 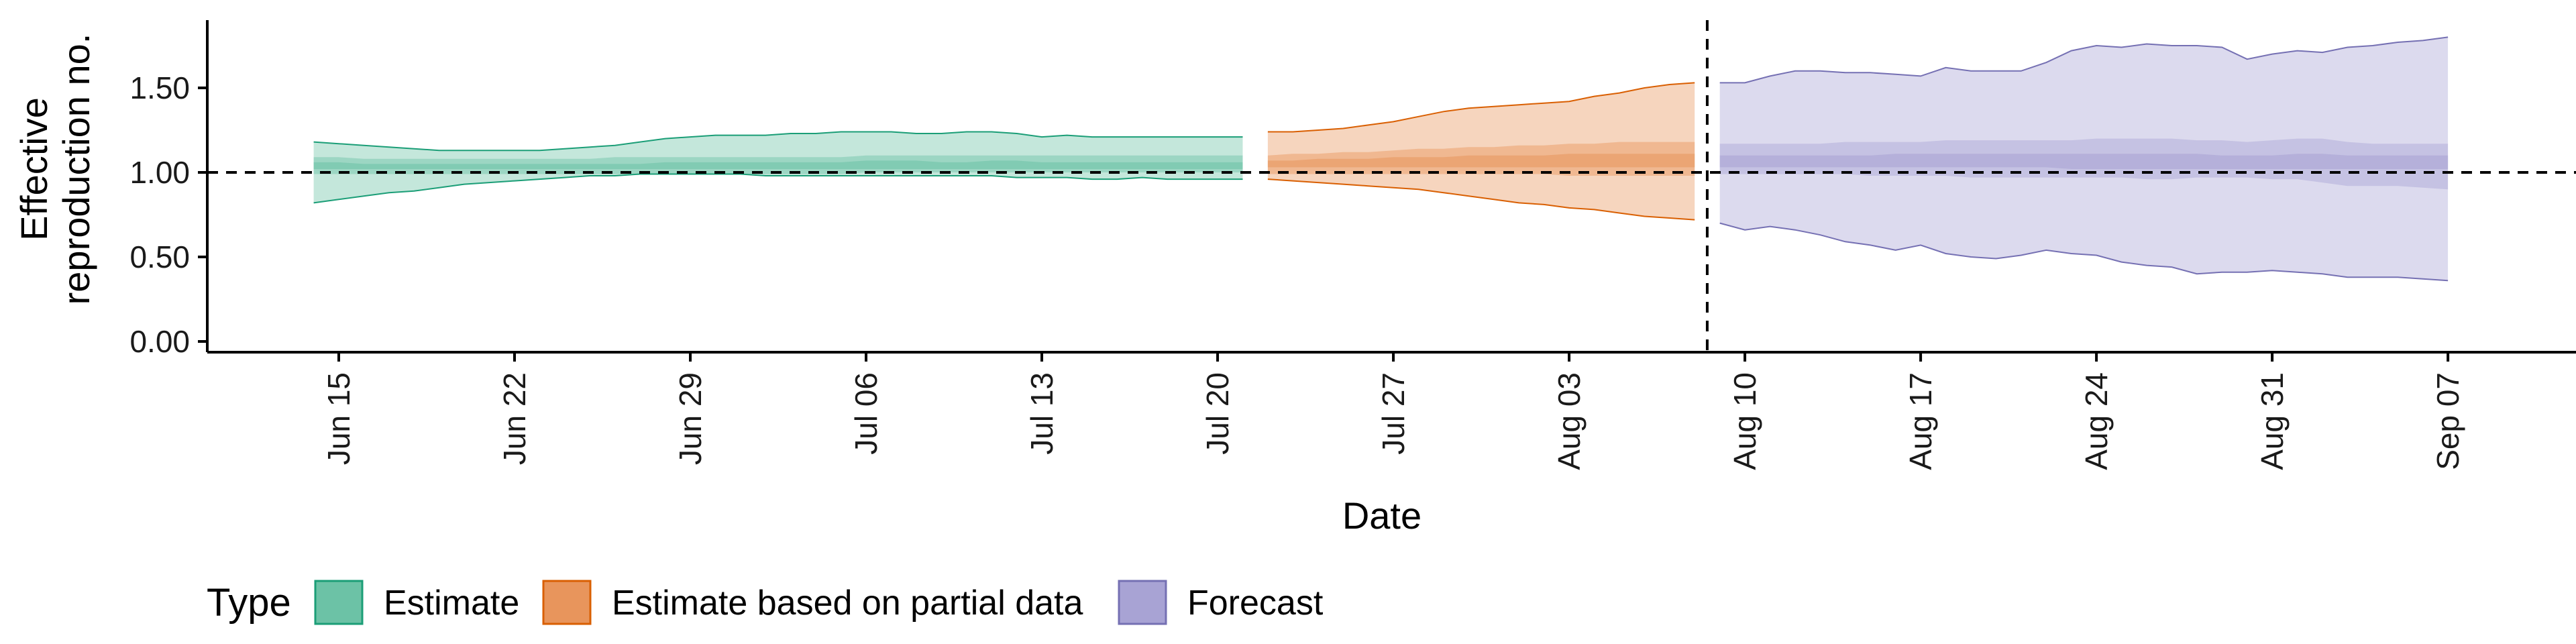 I want to click on series-forecast, so click(x=2084, y=159).